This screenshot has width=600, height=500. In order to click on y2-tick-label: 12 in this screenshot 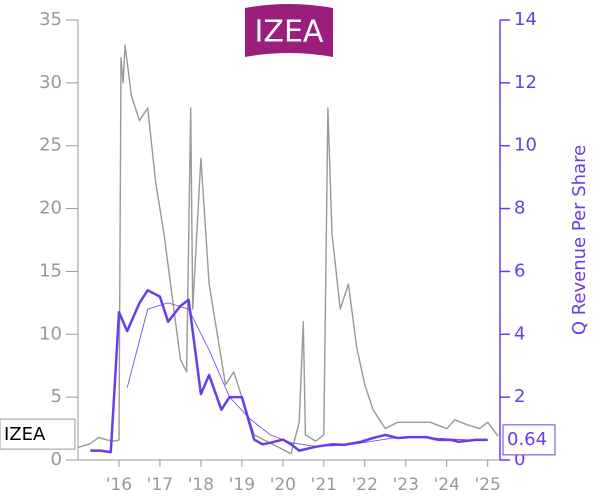, I will do `click(525, 82)`.